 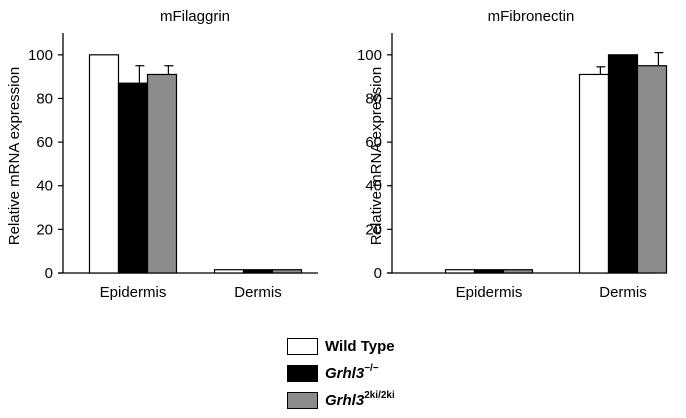 I want to click on legend-genotype-grhl3-ki: 2ki/2ki, so click(x=379, y=395).